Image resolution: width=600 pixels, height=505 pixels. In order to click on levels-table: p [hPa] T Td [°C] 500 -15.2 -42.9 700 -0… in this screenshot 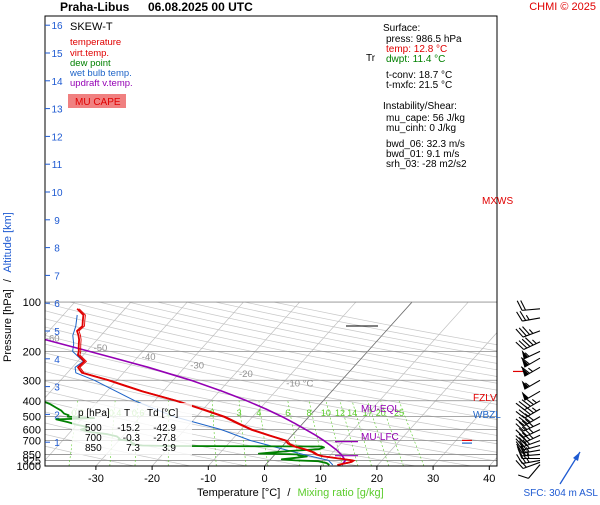, I will do `click(132, 429)`.